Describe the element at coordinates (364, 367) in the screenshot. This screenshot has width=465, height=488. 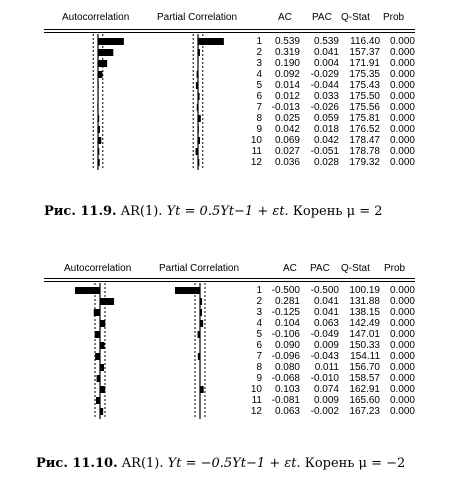
I see `q-stat-cell: 156.70` at that location.